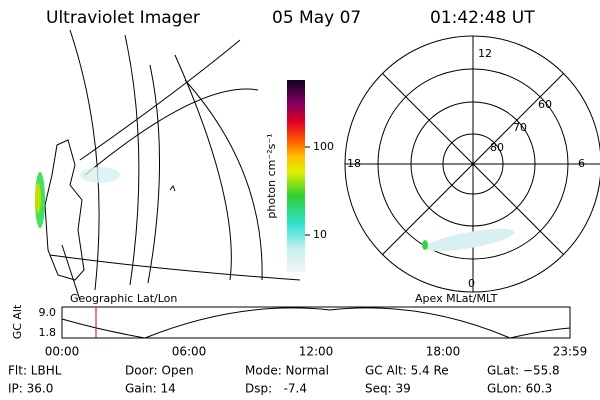 Image resolution: width=600 pixels, height=400 pixels. I want to click on altitude-curve, so click(316, 323).